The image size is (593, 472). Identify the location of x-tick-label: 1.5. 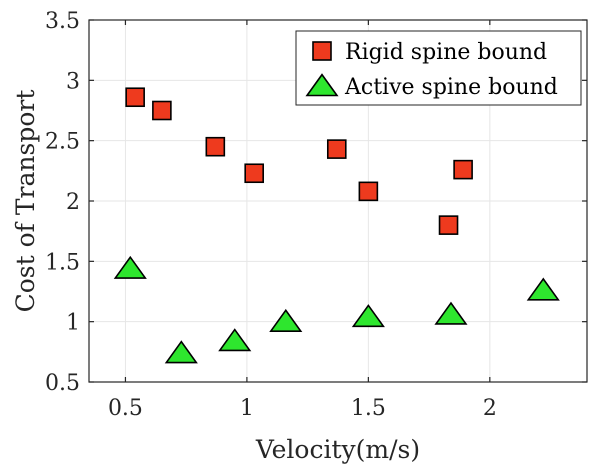
(368, 408).